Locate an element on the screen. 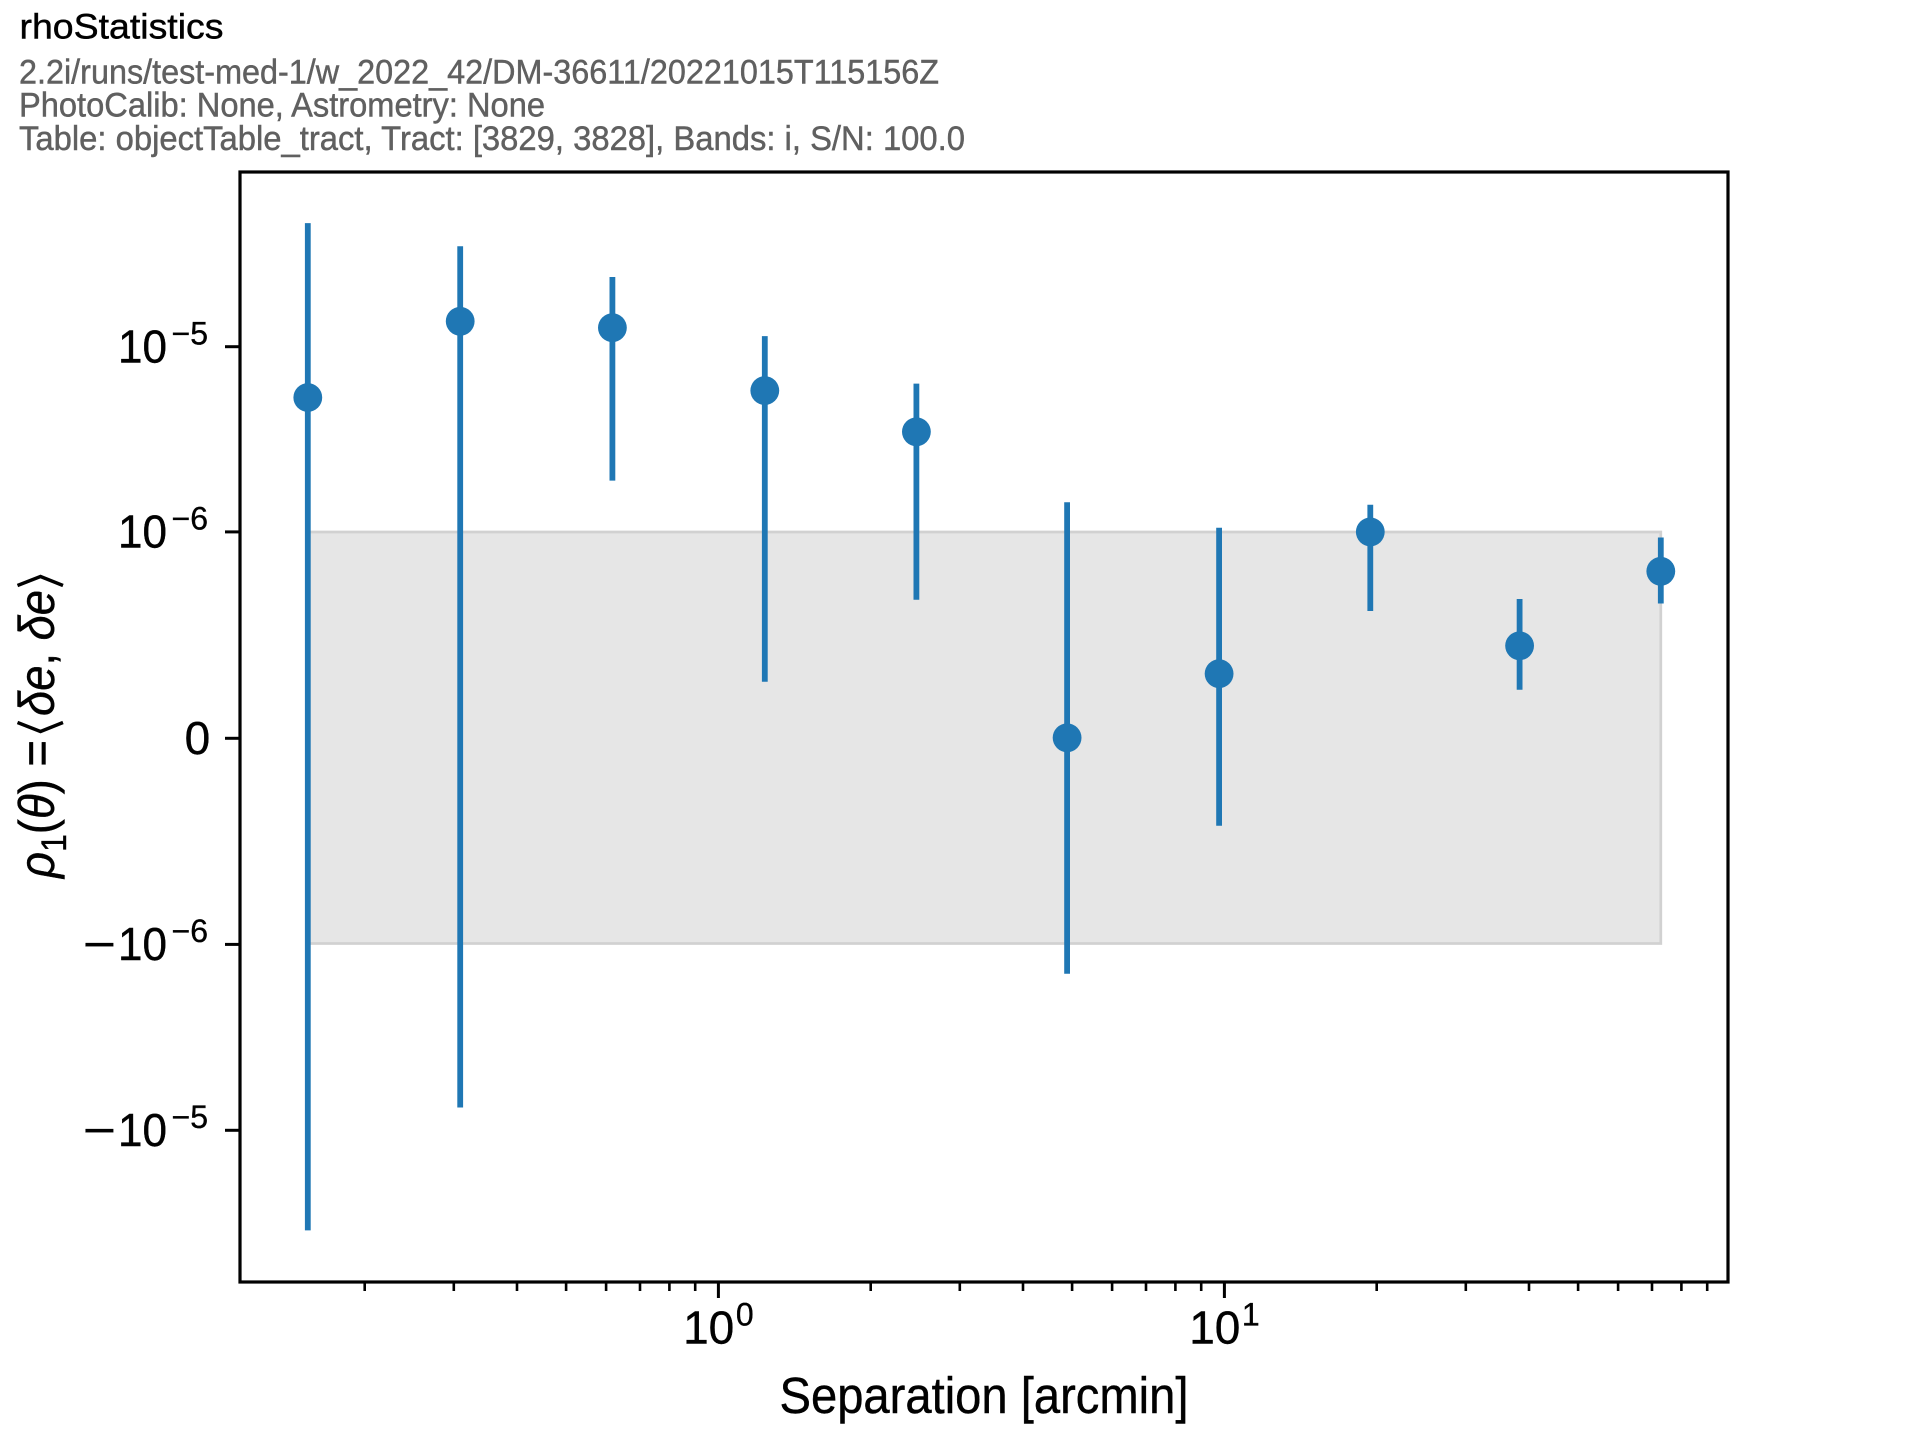  svg-text: Separation [arcmin] is located at coordinates (984, 1395).